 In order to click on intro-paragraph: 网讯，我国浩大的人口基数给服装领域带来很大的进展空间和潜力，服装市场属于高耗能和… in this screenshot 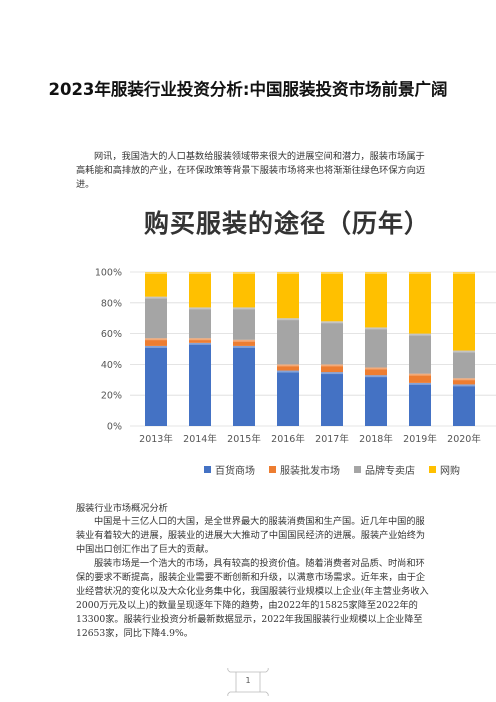, I will do `click(251, 170)`.